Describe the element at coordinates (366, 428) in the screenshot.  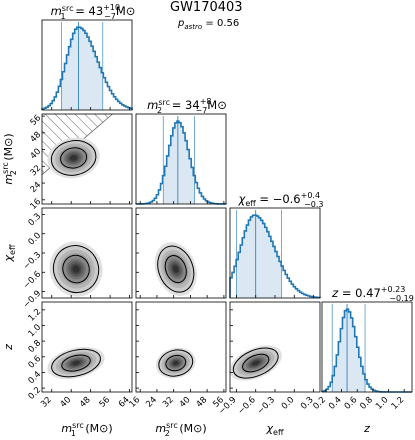
I see `x-axis-label-z: z` at that location.